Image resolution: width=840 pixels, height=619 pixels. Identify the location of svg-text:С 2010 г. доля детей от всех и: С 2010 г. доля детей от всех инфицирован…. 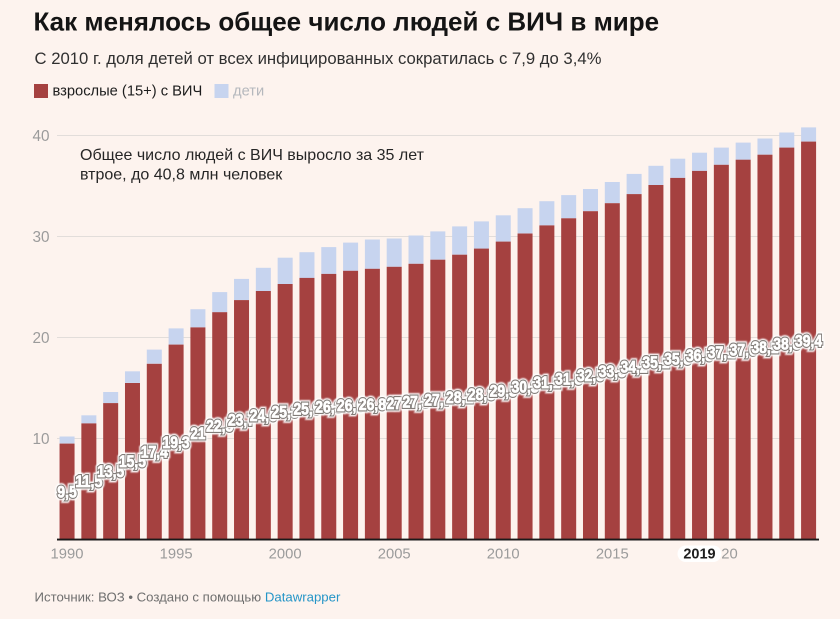
(318, 58).